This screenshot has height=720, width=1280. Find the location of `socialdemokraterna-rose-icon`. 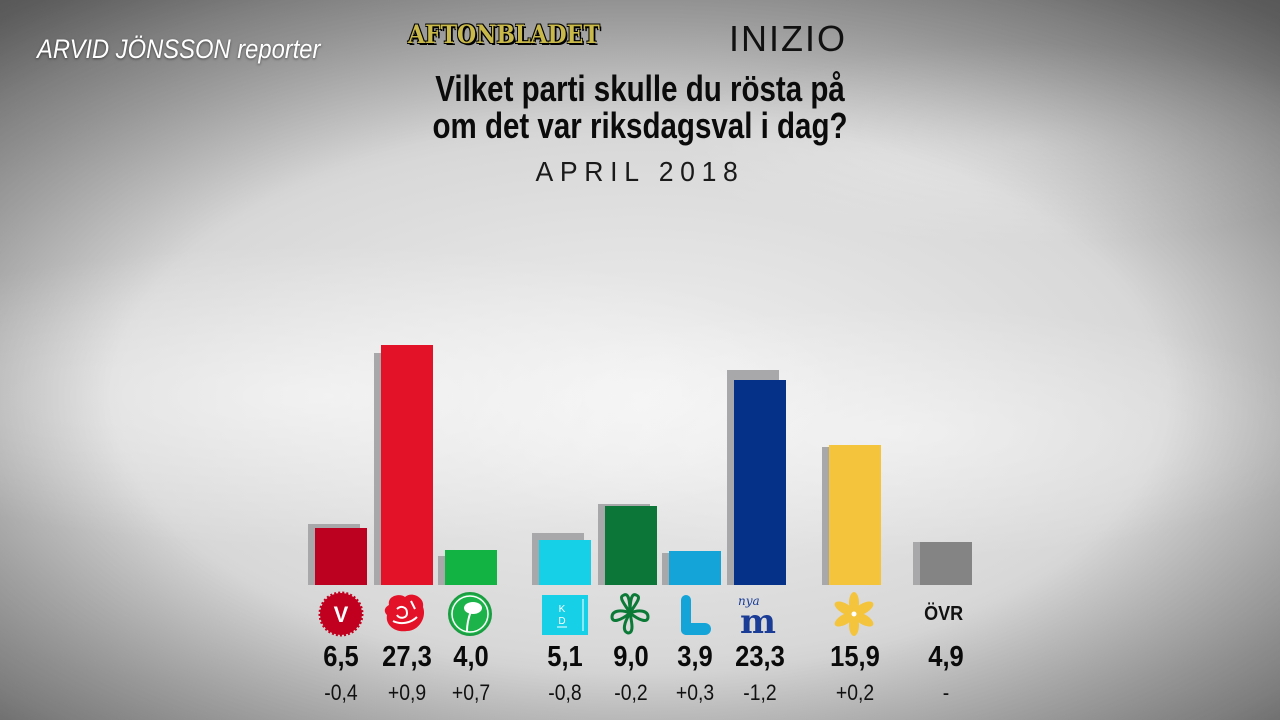

socialdemokraterna-rose-icon is located at coordinates (405, 614).